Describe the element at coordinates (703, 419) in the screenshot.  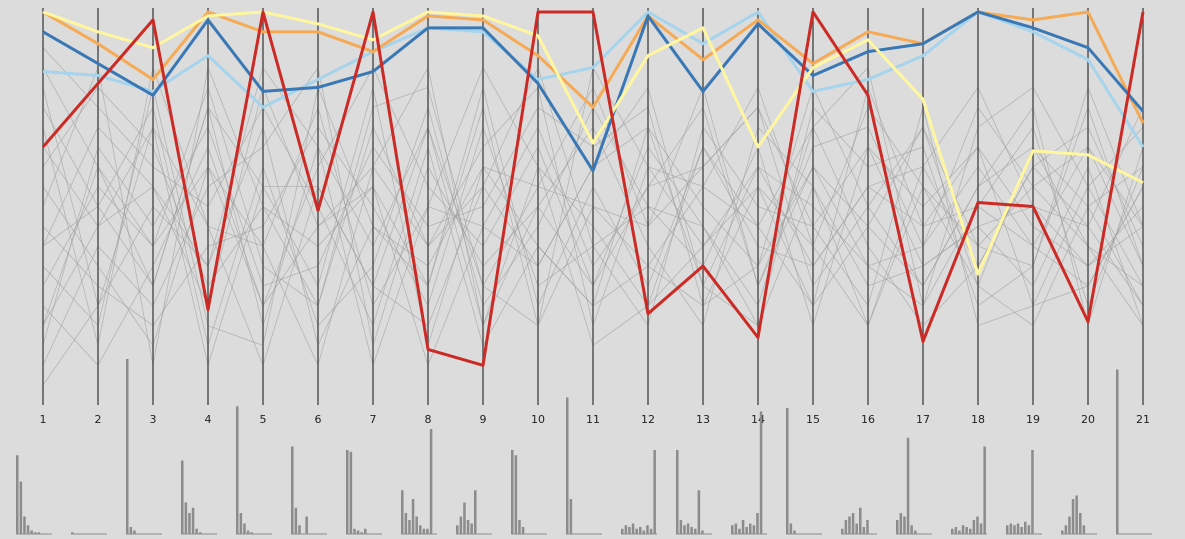
I see `axis-label: 13` at that location.